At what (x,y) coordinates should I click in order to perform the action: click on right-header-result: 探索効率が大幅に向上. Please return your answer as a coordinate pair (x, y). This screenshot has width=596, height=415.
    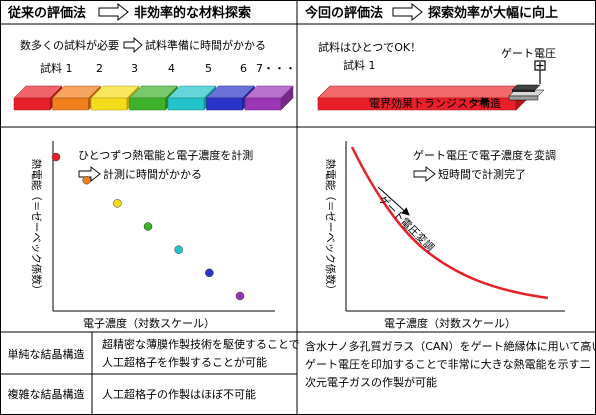
    Looking at the image, I should click on (493, 13).